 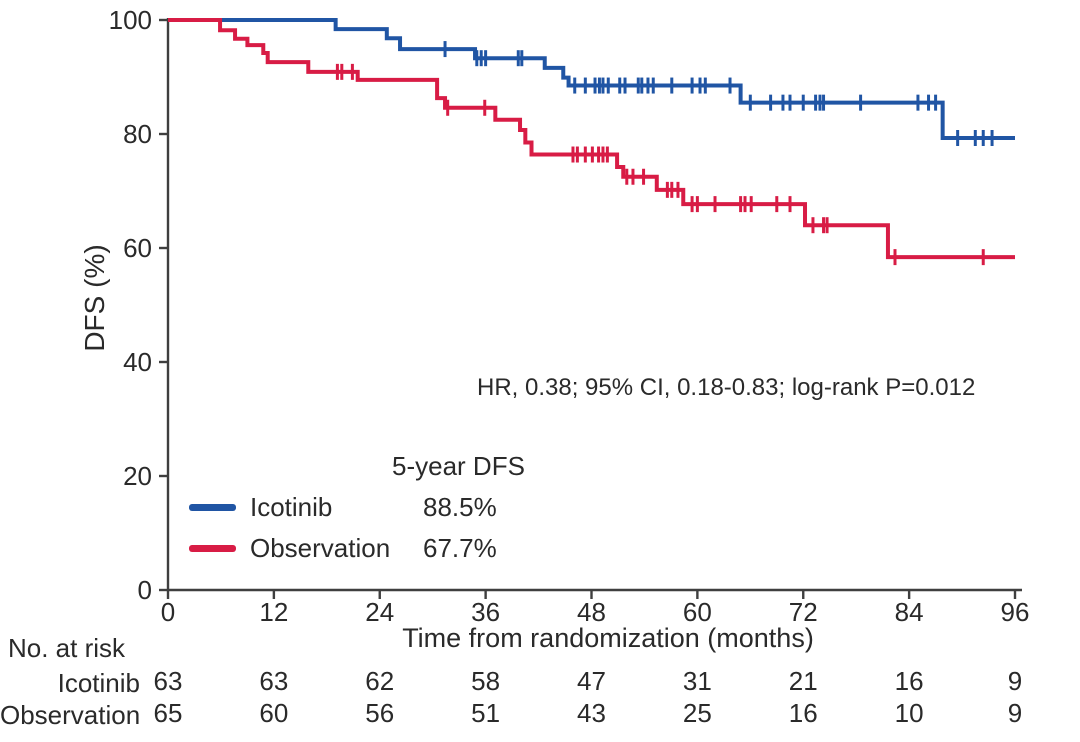 I want to click on risk-count-icotinib-12: 63, so click(x=273, y=681).